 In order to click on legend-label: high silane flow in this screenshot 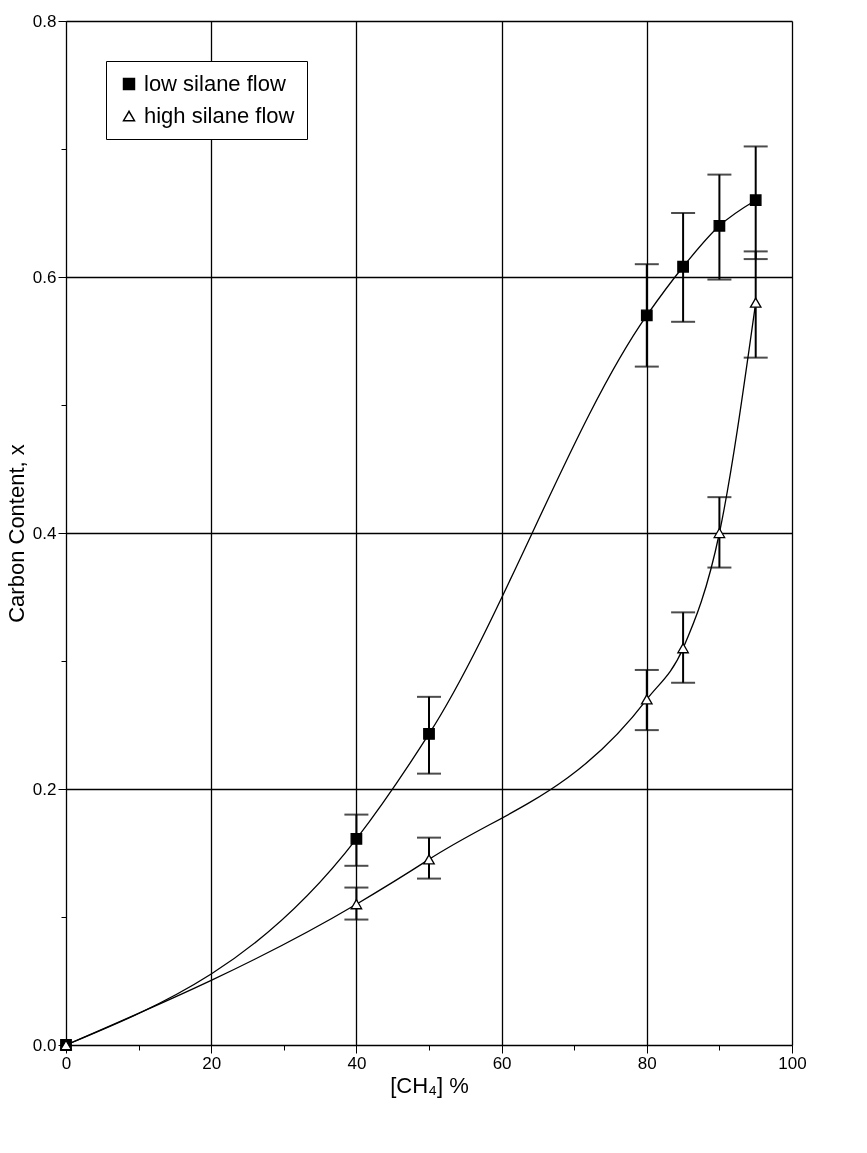, I will do `click(219, 115)`.